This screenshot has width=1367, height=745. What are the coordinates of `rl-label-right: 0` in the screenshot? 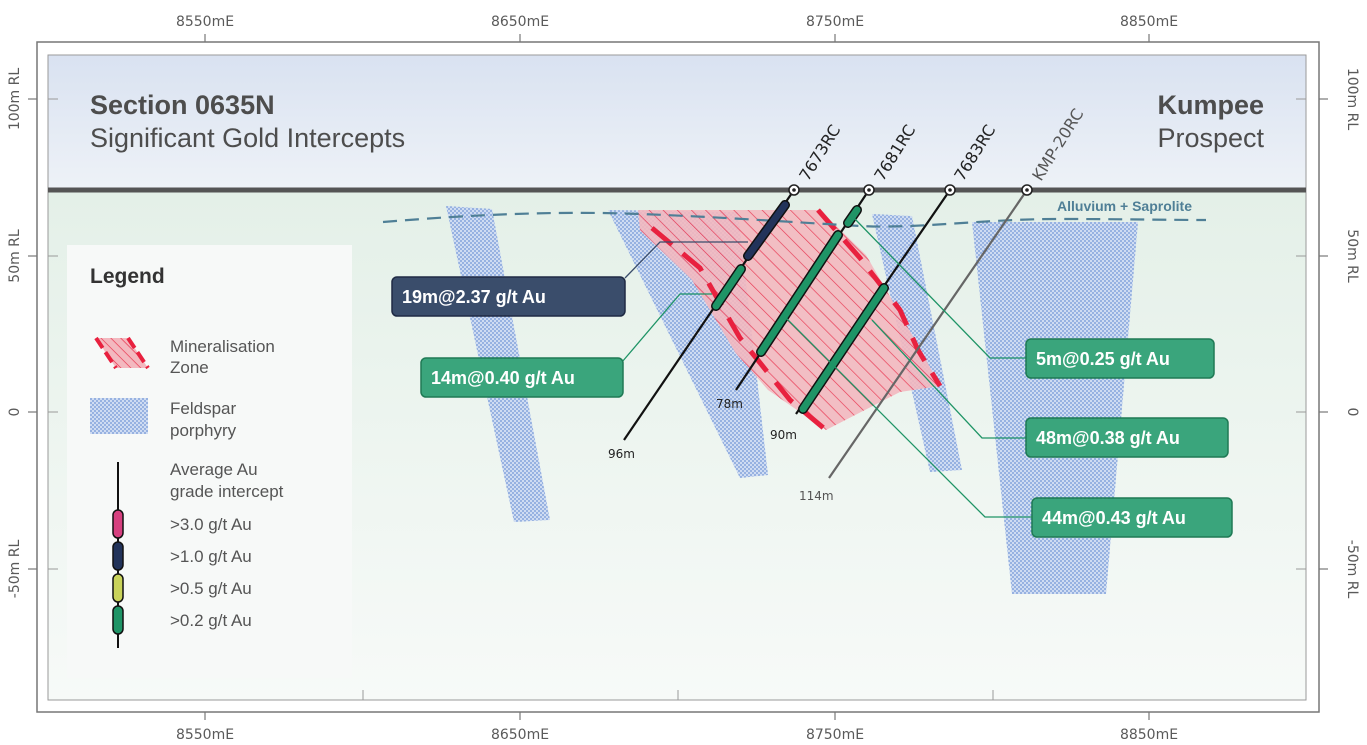 It's located at (1352, 412).